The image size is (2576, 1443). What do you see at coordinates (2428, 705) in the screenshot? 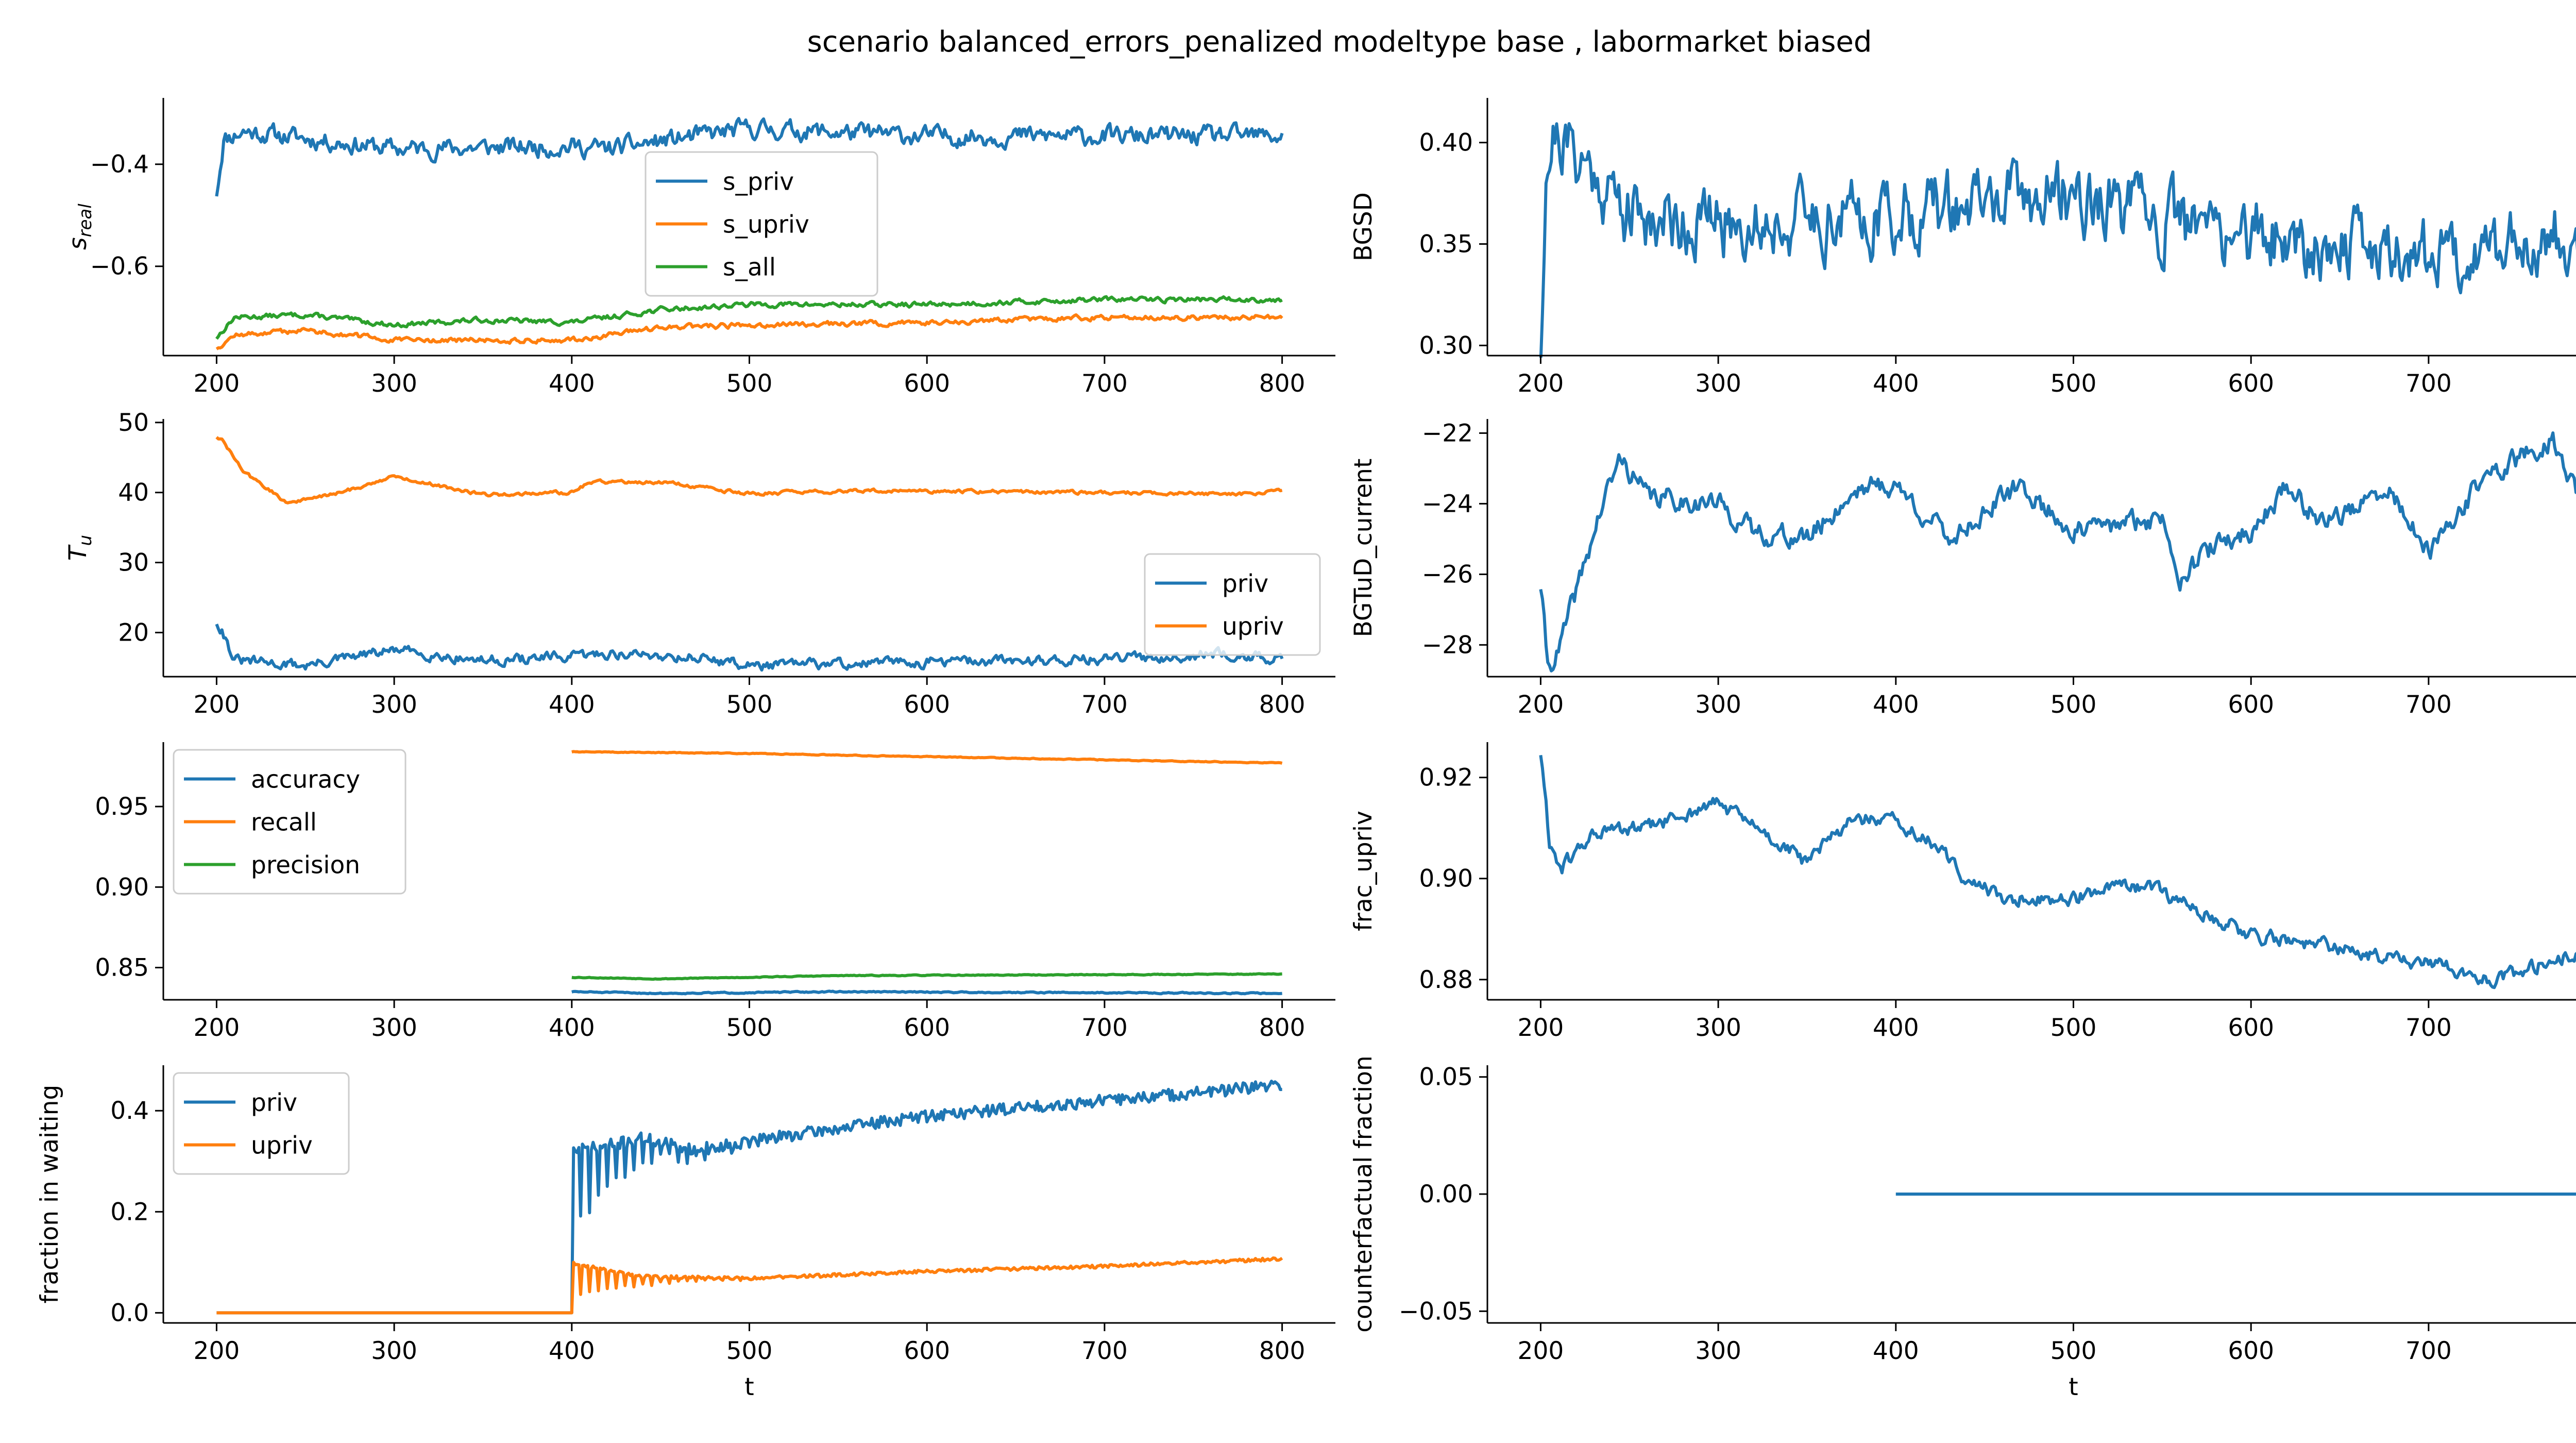
I see `BGTuD_current-xtick-label: 700` at bounding box center [2428, 705].